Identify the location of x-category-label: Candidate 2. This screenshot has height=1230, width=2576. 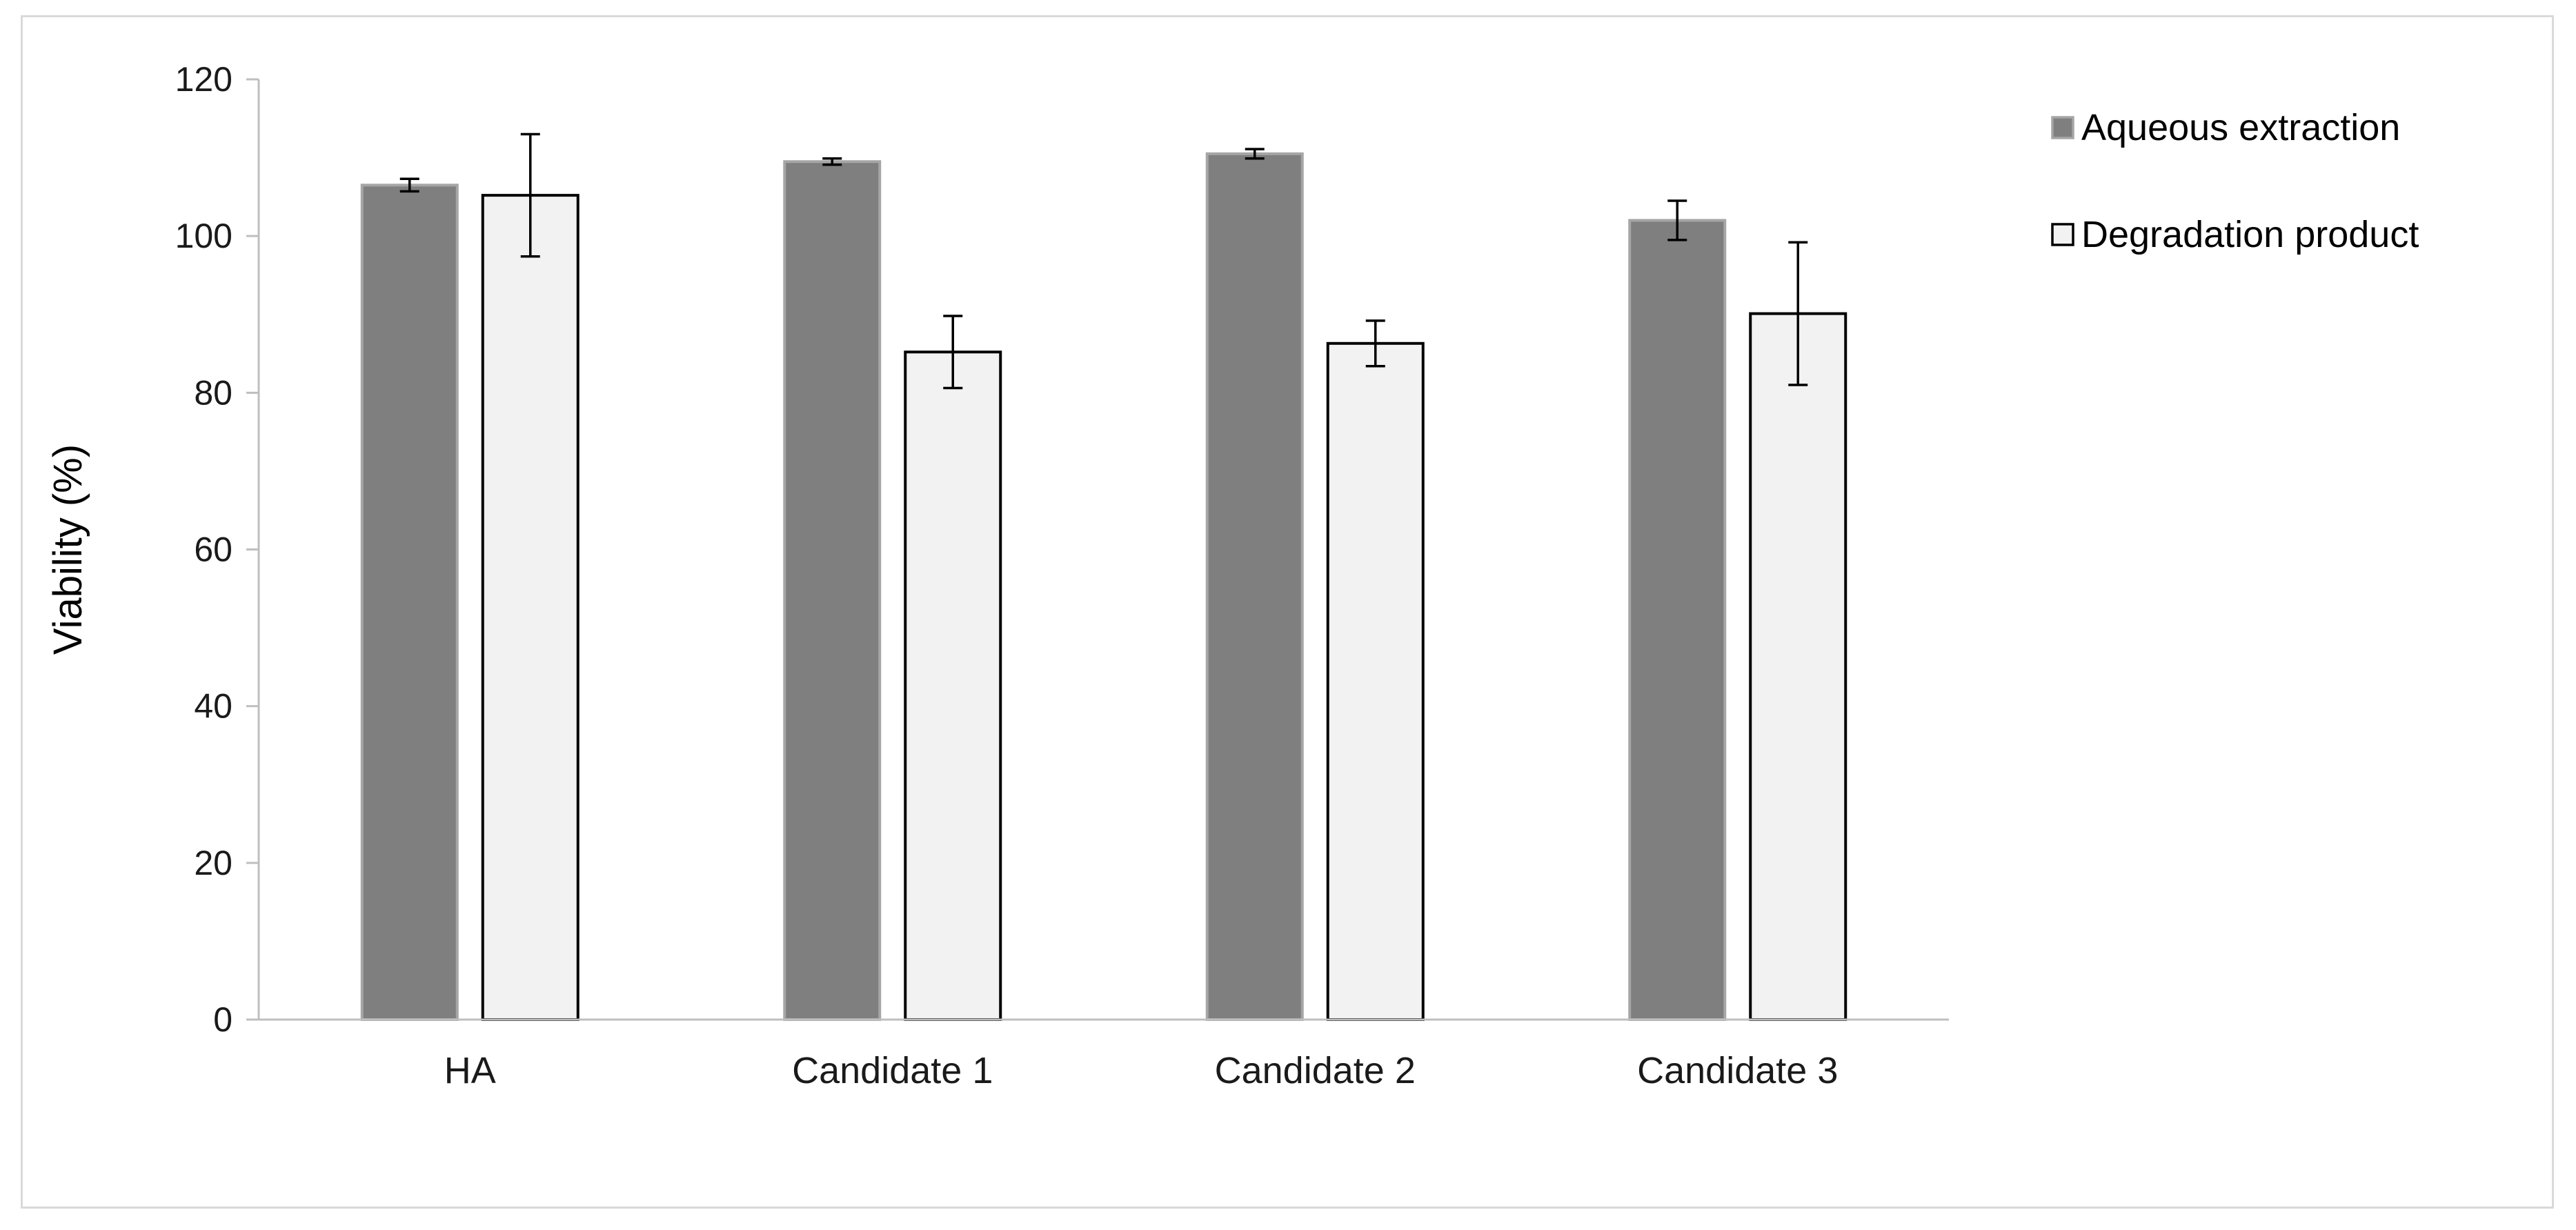
(1315, 1071).